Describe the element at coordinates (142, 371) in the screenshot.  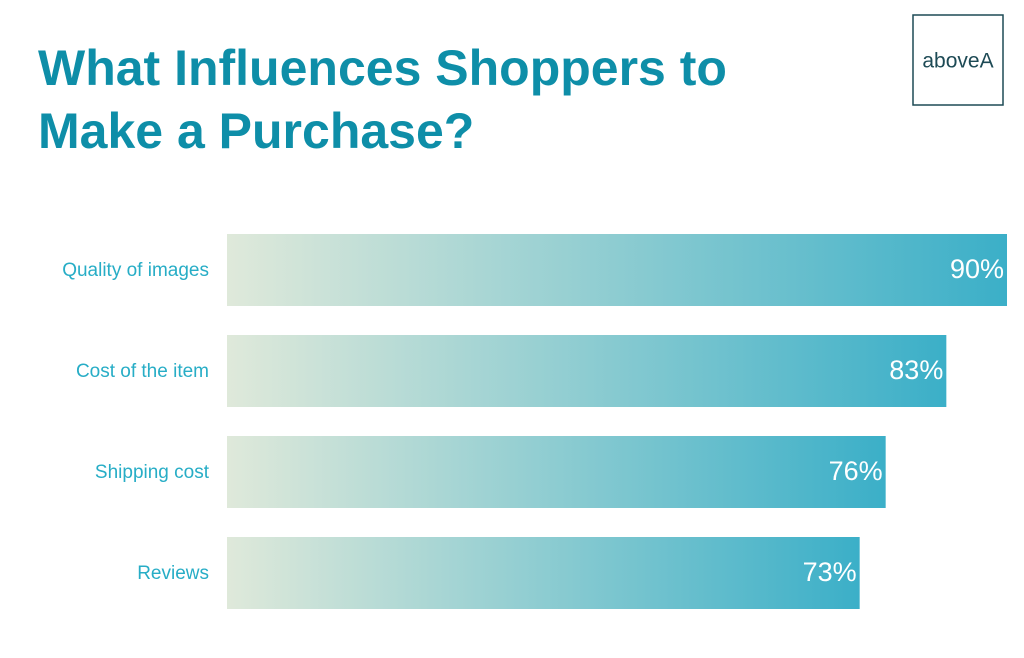
I see `category-label: Cost of the item` at that location.